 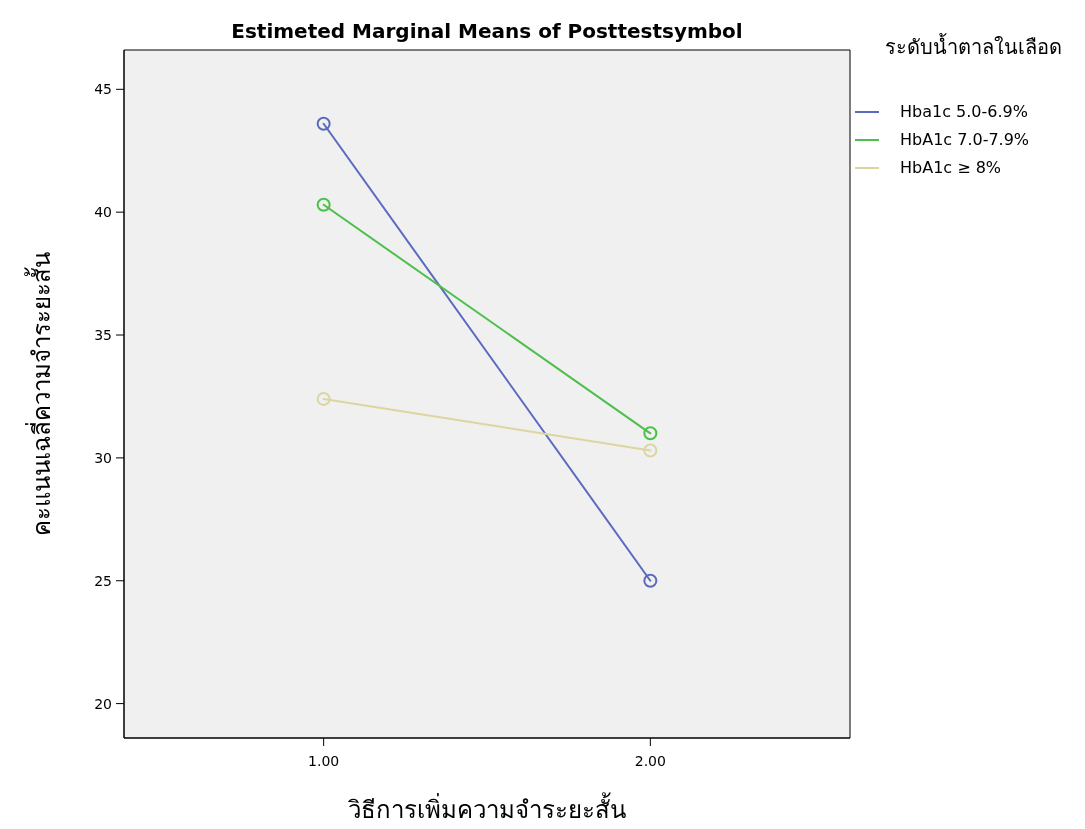 I want to click on legend-label: Hba1c 5.0-6.9%, so click(x=964, y=111).